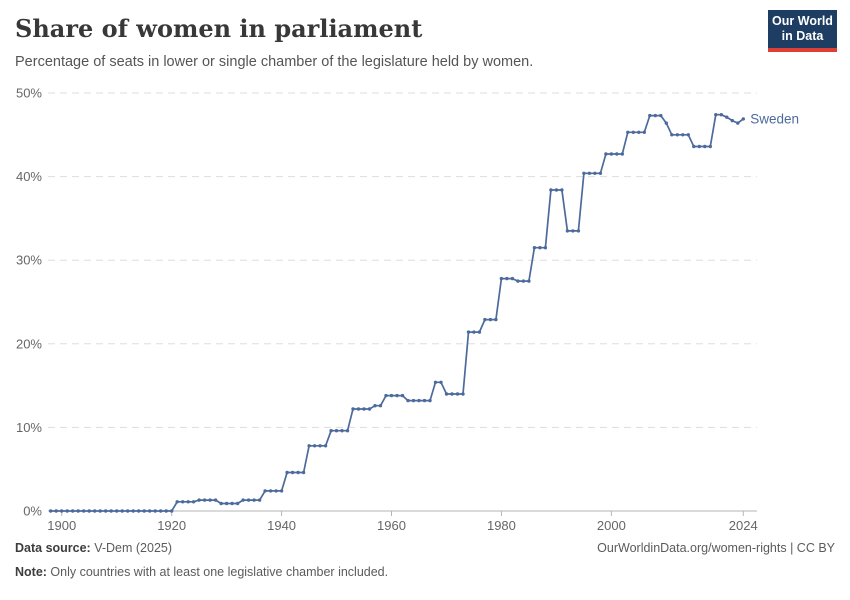  Describe the element at coordinates (774, 118) in the screenshot. I see `series-label: Sweden` at that location.